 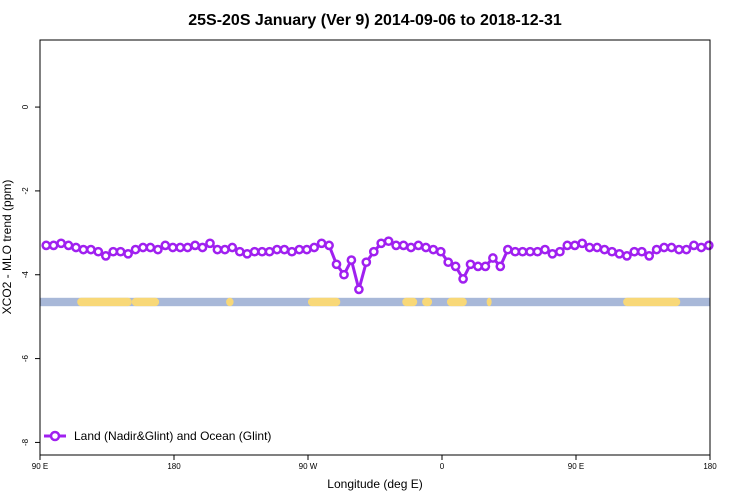 I want to click on y-tick-label-4: -8, so click(x=25, y=442).